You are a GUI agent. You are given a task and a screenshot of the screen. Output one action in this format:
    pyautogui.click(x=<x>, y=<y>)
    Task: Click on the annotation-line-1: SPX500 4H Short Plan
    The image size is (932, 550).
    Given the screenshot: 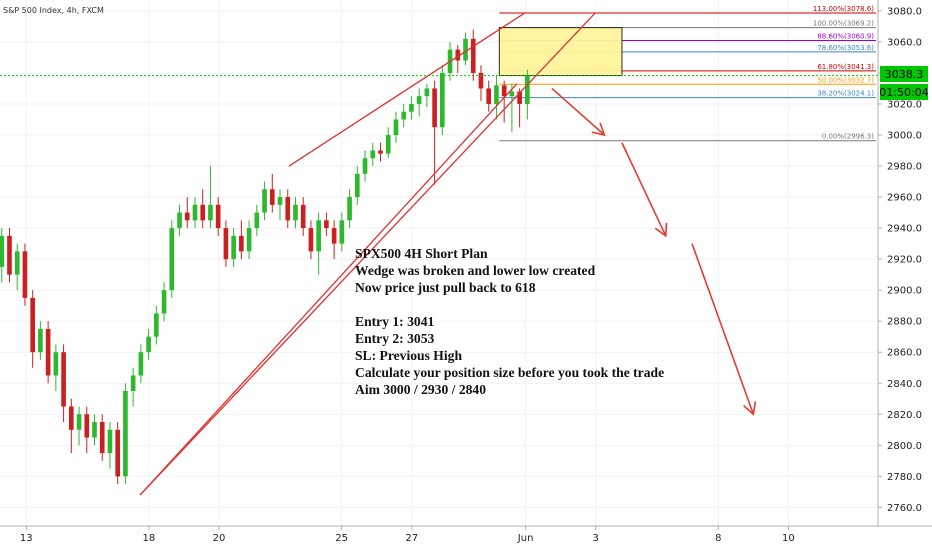 What is the action you would take?
    pyautogui.click(x=421, y=253)
    